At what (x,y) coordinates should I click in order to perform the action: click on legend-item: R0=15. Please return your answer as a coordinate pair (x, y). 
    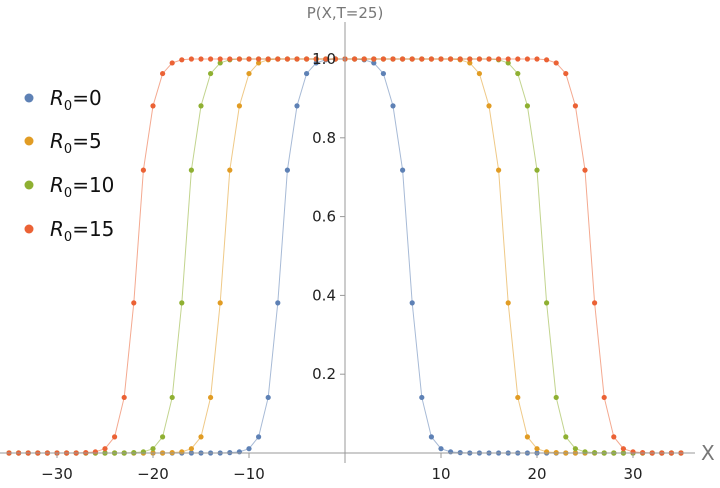
    Looking at the image, I should click on (69, 231).